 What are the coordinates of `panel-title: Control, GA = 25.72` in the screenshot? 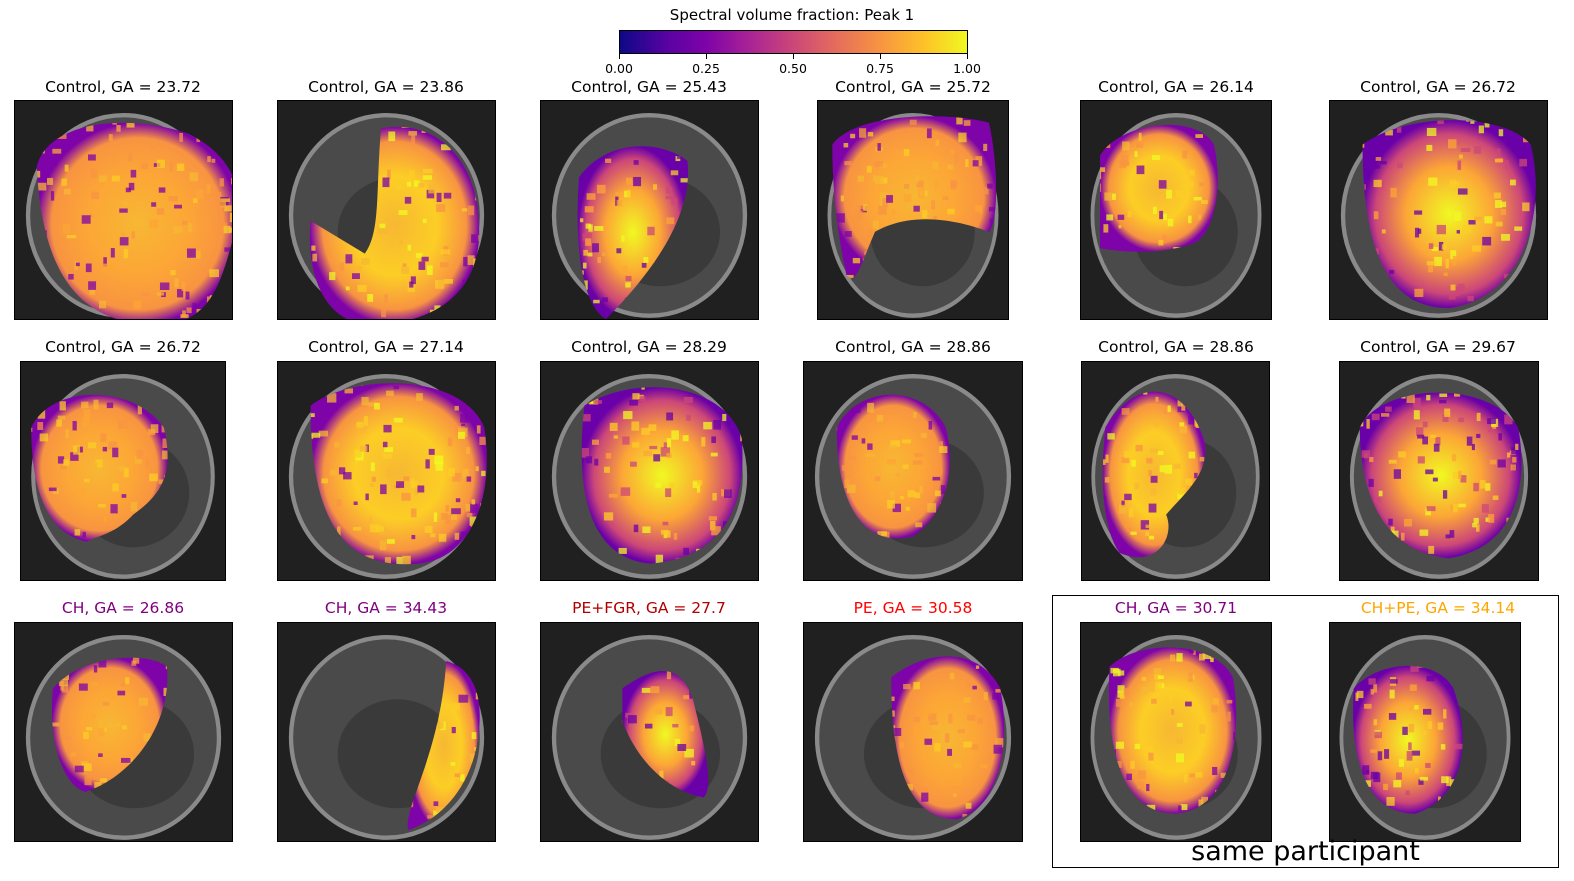 It's located at (913, 87).